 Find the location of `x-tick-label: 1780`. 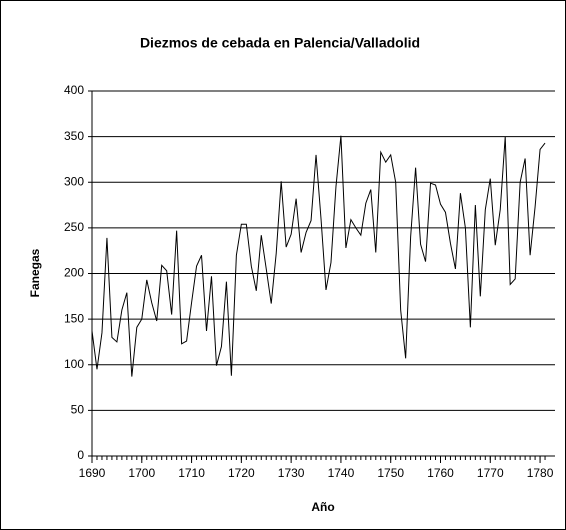

x-tick-label: 1780 is located at coordinates (540, 473).